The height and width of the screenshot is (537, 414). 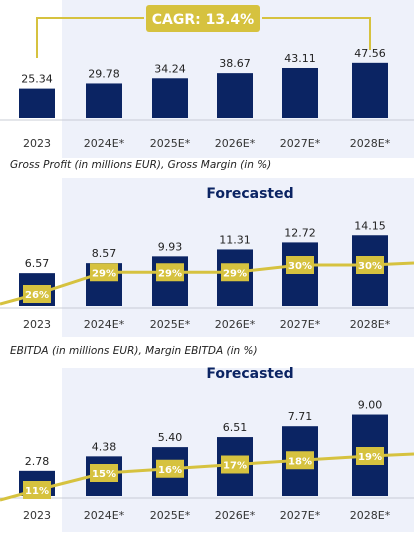 What do you see at coordinates (316, 33) in the screenshot?
I see `cagr-bracket-right` at bounding box center [316, 33].